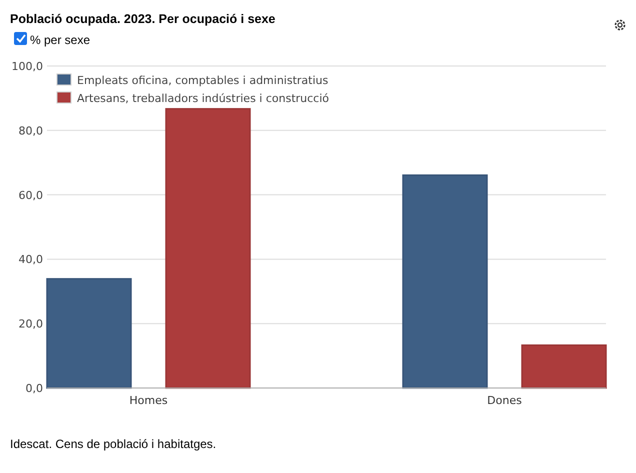  What do you see at coordinates (30, 195) in the screenshot?
I see `y-tick-label: 60,0` at bounding box center [30, 195].